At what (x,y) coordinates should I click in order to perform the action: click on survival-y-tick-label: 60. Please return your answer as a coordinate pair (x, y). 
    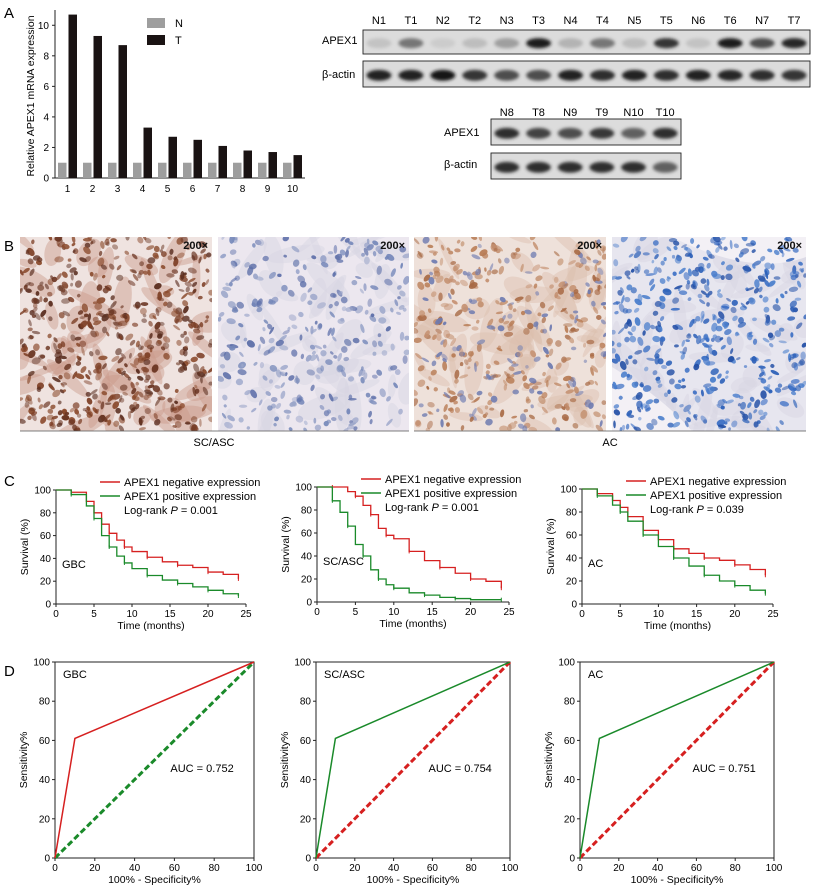
    Looking at the image, I should click on (46, 536).